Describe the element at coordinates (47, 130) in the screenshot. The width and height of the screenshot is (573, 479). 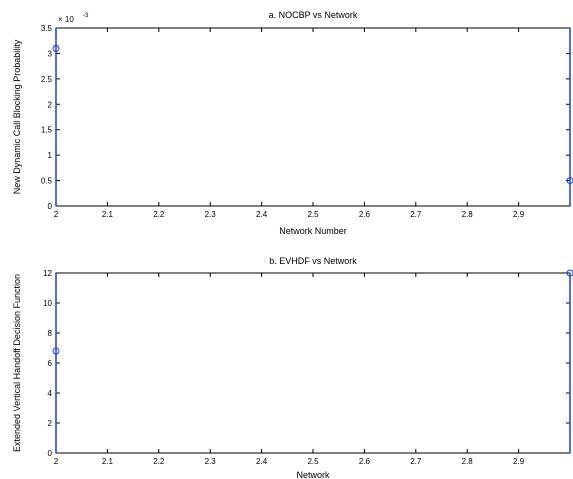
I see `y-tick-label-a: 1.5` at that location.